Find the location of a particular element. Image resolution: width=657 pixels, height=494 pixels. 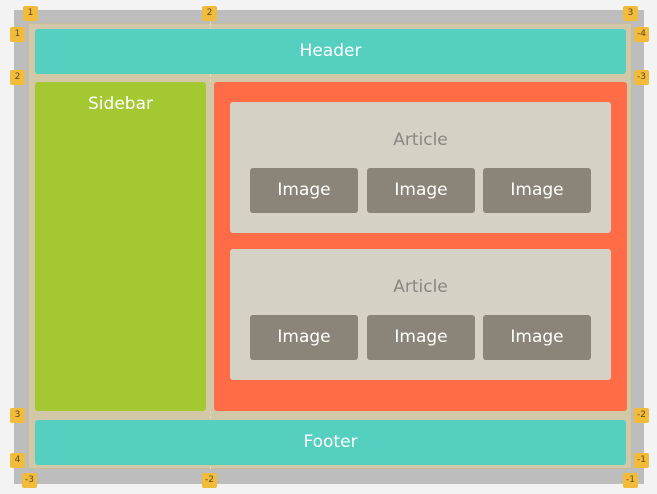

grid-line-marker-bottom: -2 is located at coordinates (209, 480).